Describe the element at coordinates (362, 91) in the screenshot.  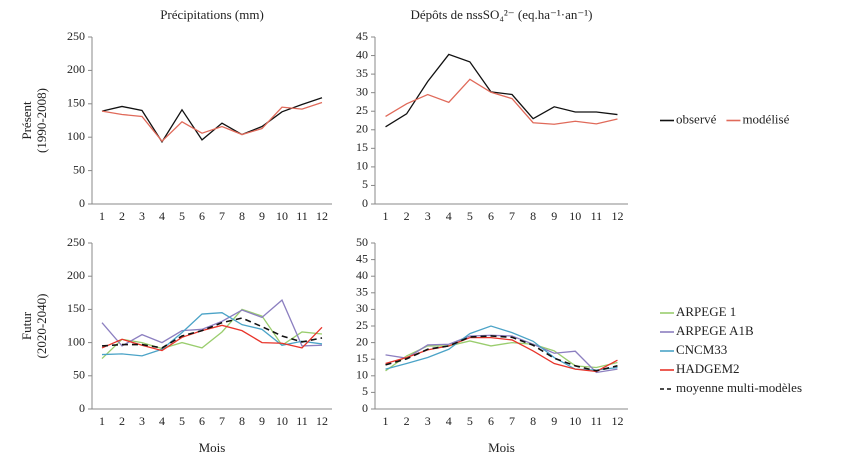
I see `y-tick-label: 30` at that location.